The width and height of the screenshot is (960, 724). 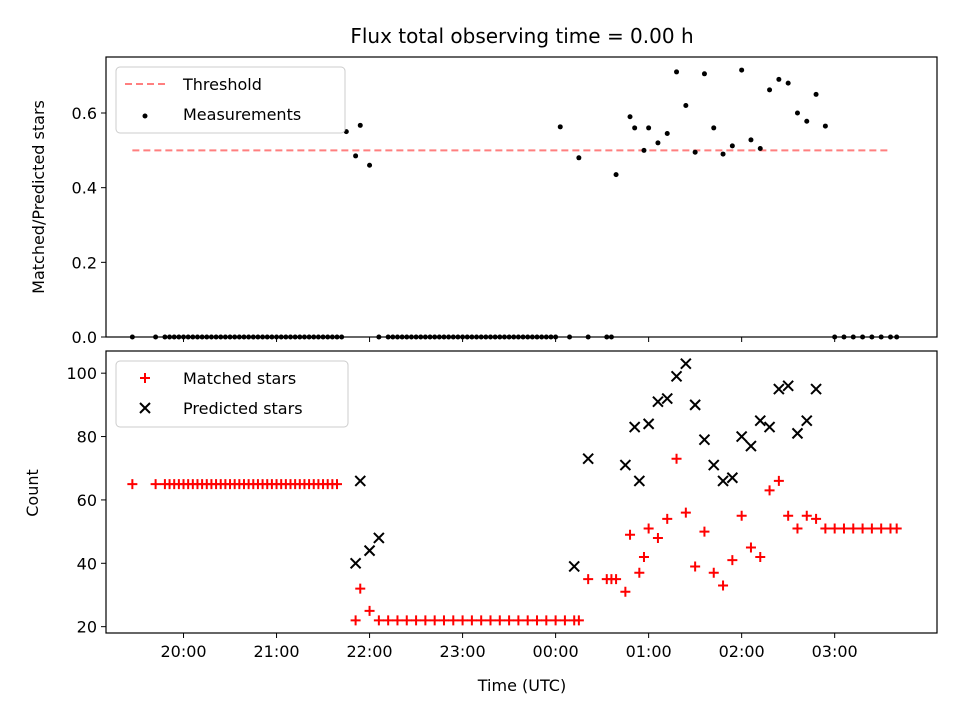 I want to click on legend-label: Threshold, so click(x=222, y=84).